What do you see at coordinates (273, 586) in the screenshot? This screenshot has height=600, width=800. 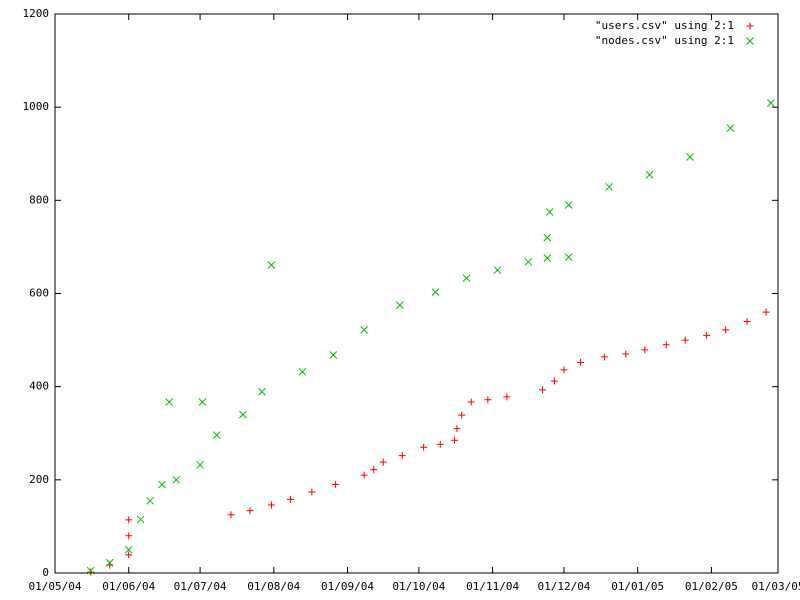 I see `x-tick-label: 01/08/04` at bounding box center [273, 586].